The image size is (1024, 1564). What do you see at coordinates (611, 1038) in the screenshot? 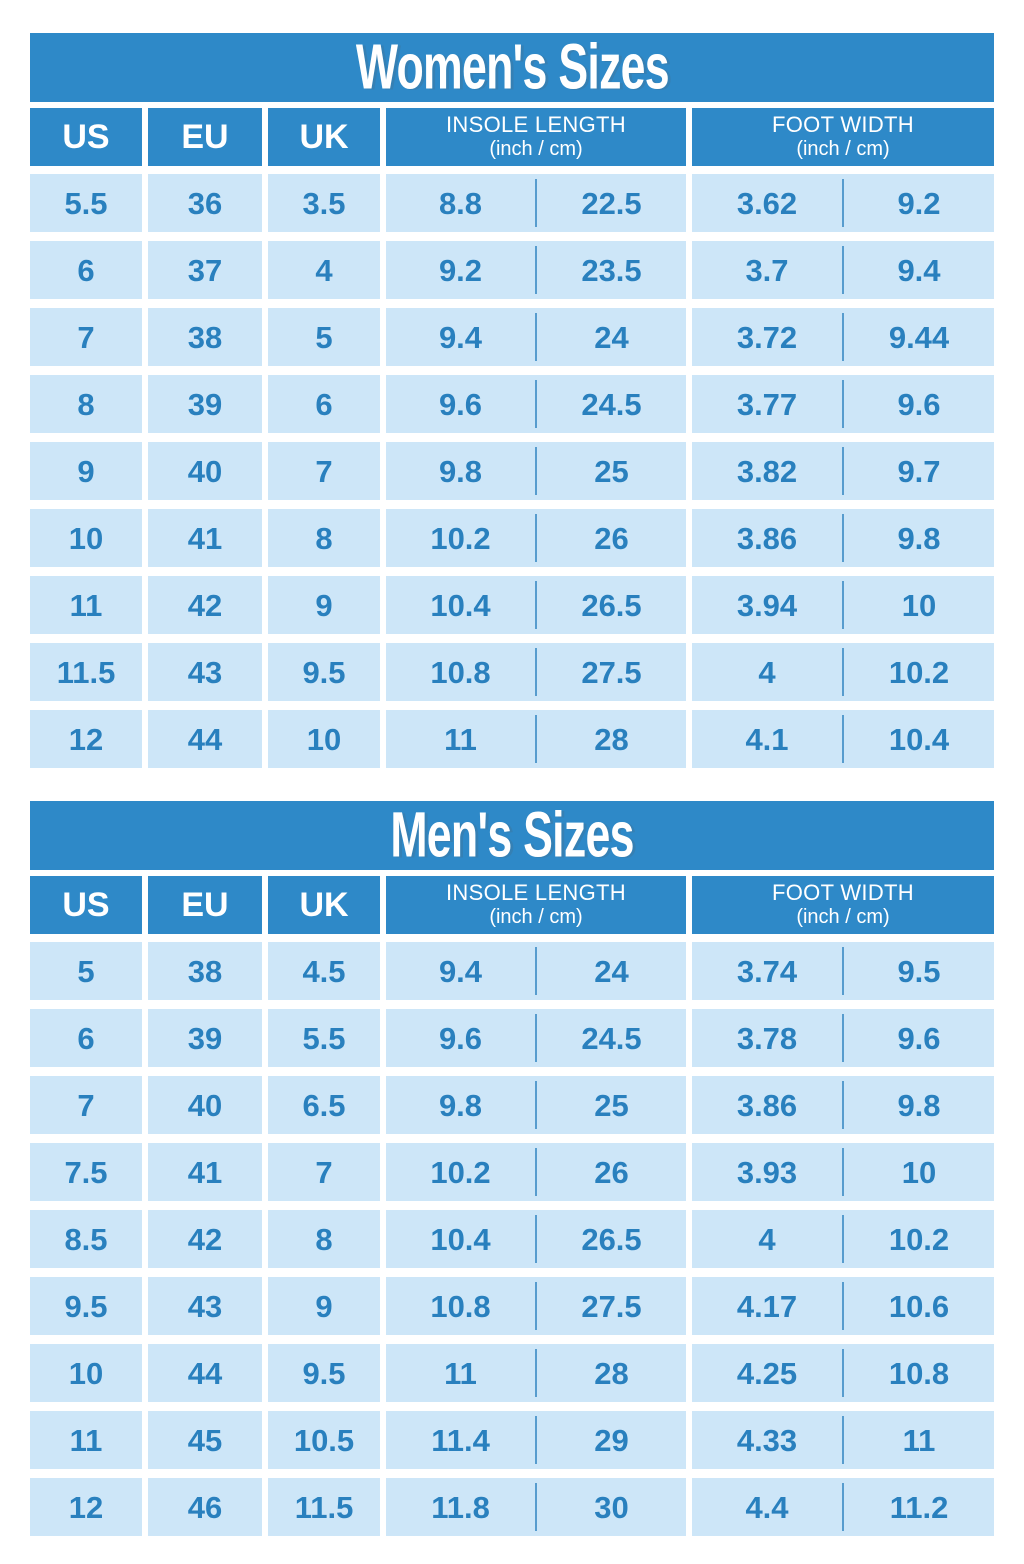
I see `insole-cm-value: 24.5` at bounding box center [611, 1038].